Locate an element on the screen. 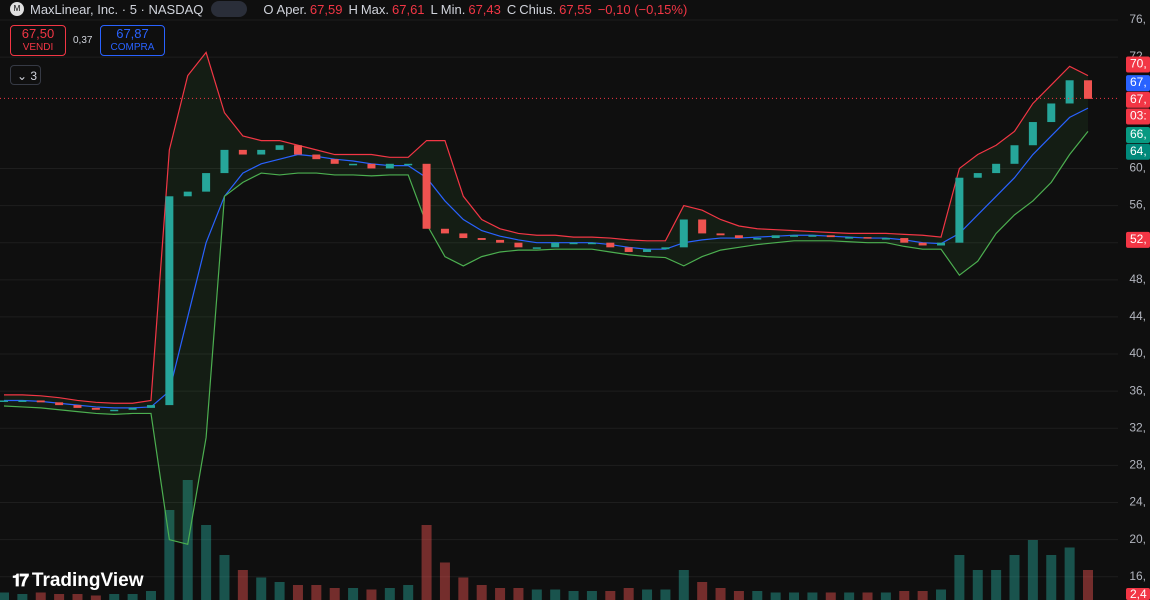  volume-label: 2,4 is located at coordinates (1138, 593).